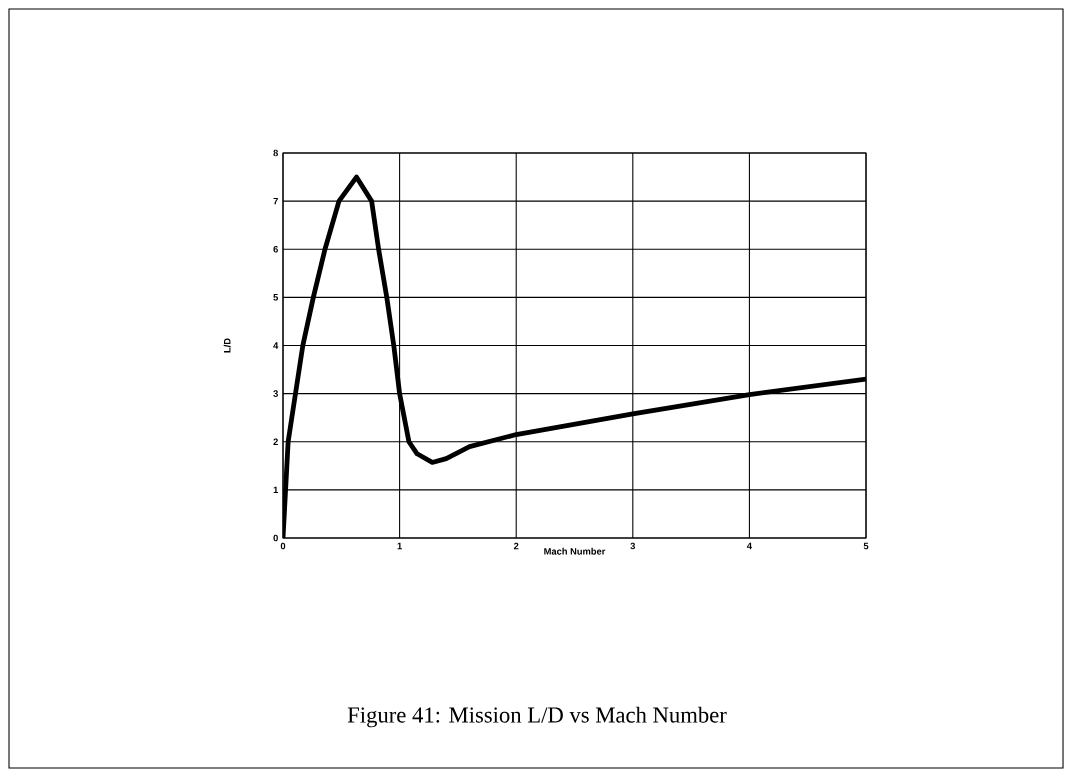 The height and width of the screenshot is (778, 1073). I want to click on y-tick-label: 1, so click(276, 490).